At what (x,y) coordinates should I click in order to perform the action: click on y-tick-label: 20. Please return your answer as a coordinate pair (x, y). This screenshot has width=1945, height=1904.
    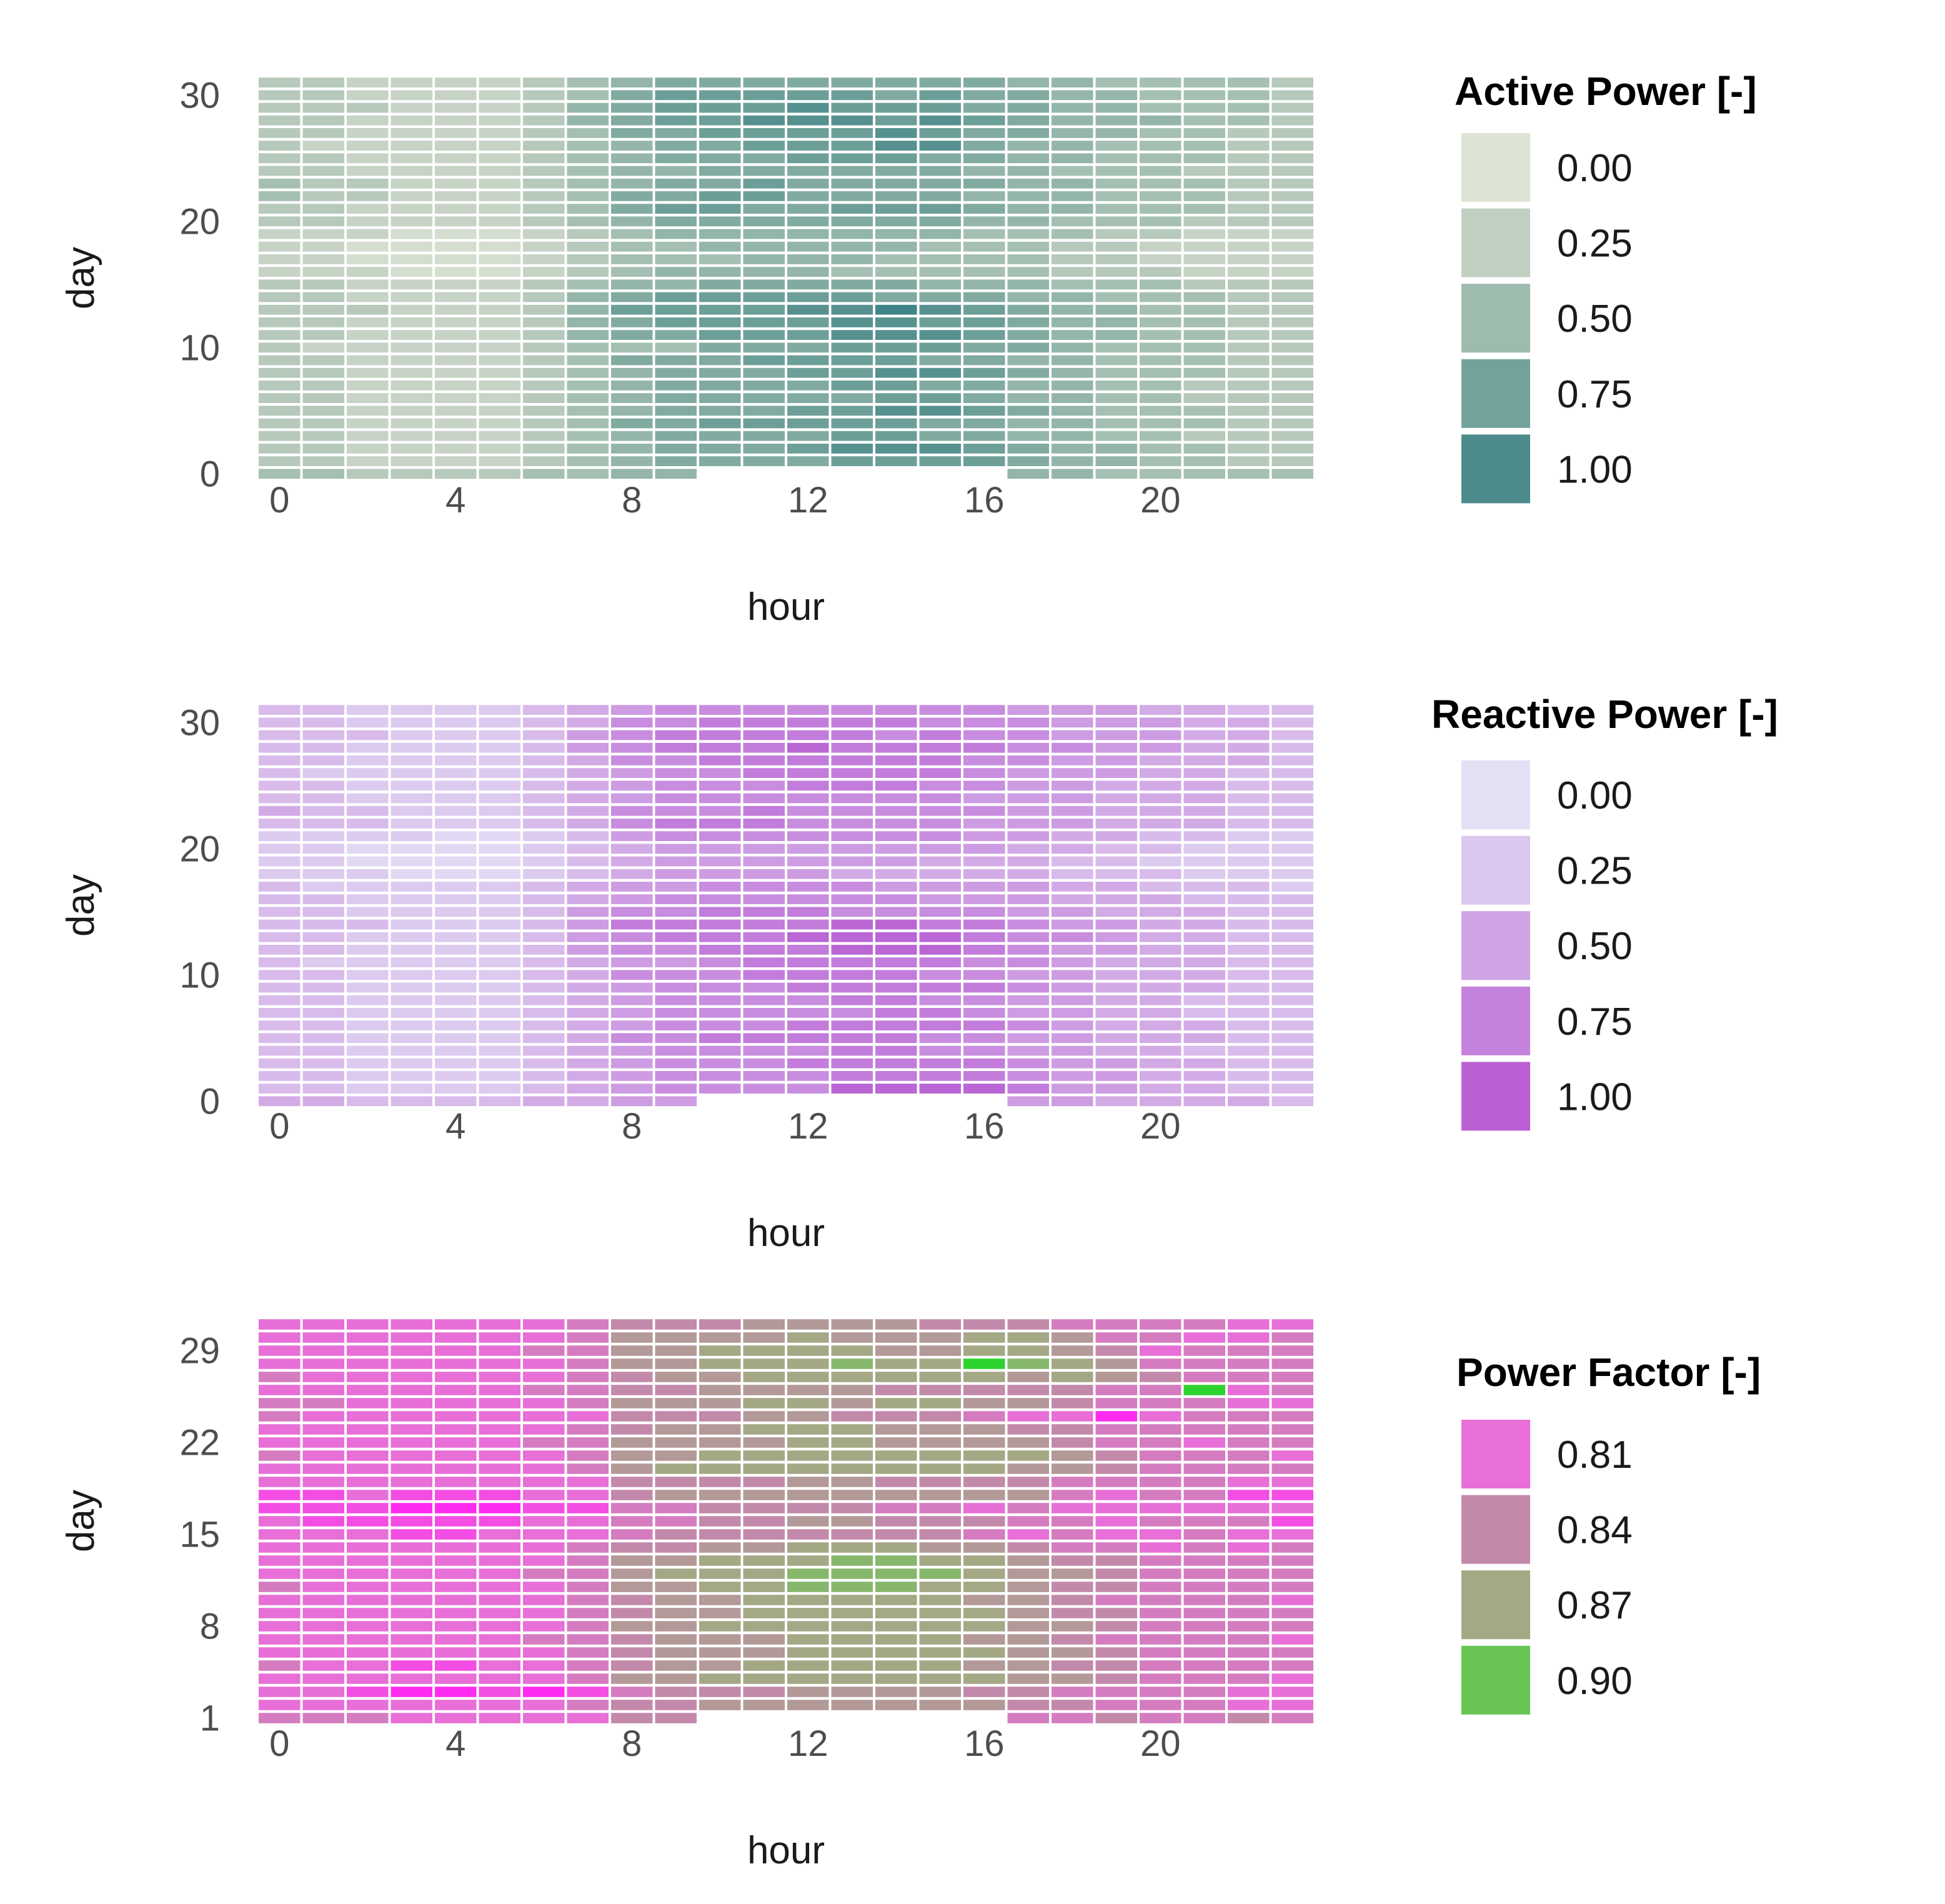
    Looking at the image, I should click on (199, 849).